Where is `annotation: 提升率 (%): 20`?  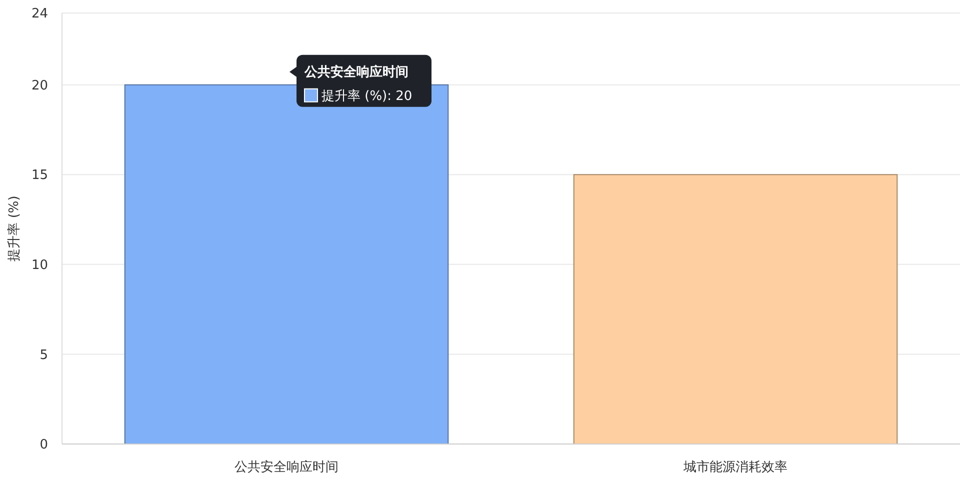
annotation: 提升率 (%): 20 is located at coordinates (367, 96).